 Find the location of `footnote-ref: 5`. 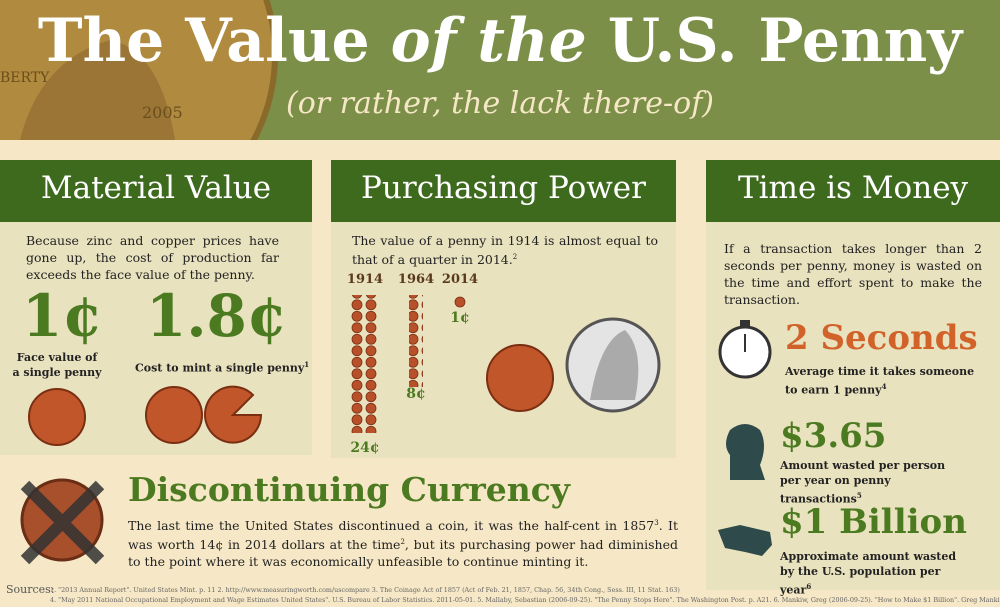

footnote-ref: 5 is located at coordinates (859, 495).